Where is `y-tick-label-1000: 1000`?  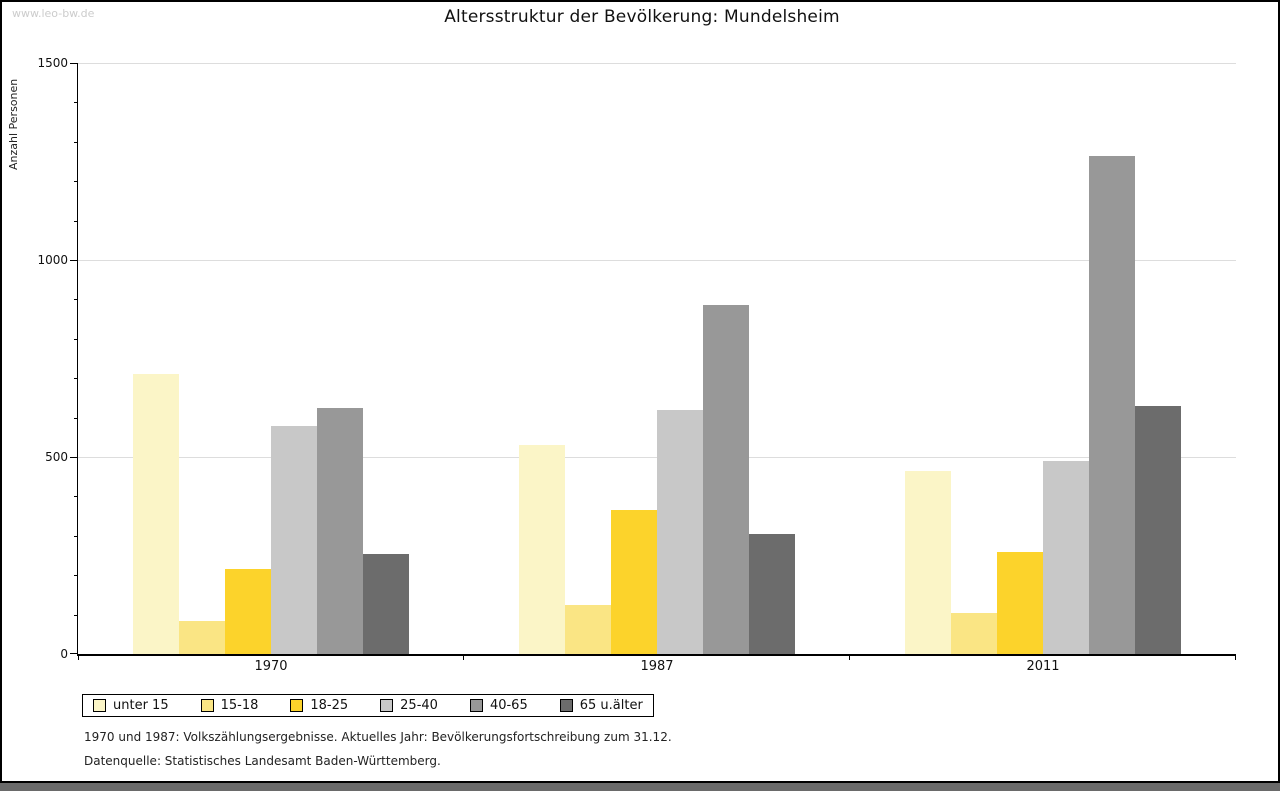 y-tick-label-1000: 1000 is located at coordinates (52, 260).